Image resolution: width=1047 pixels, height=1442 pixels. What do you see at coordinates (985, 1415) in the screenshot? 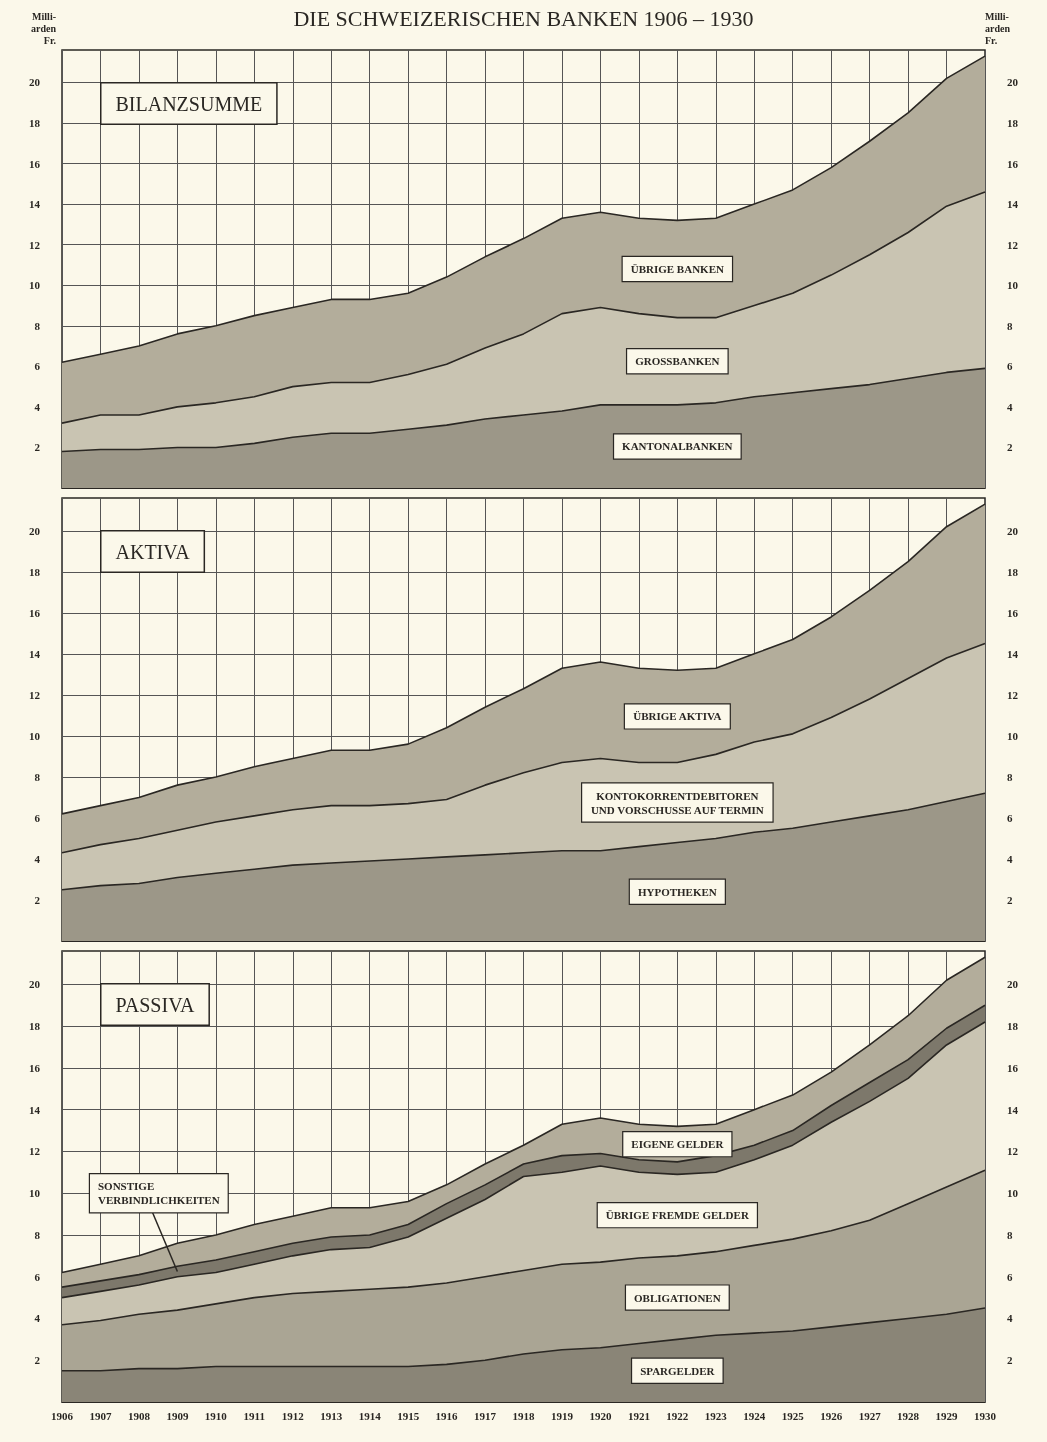
I see `x-tick-label: 1930` at bounding box center [985, 1415].